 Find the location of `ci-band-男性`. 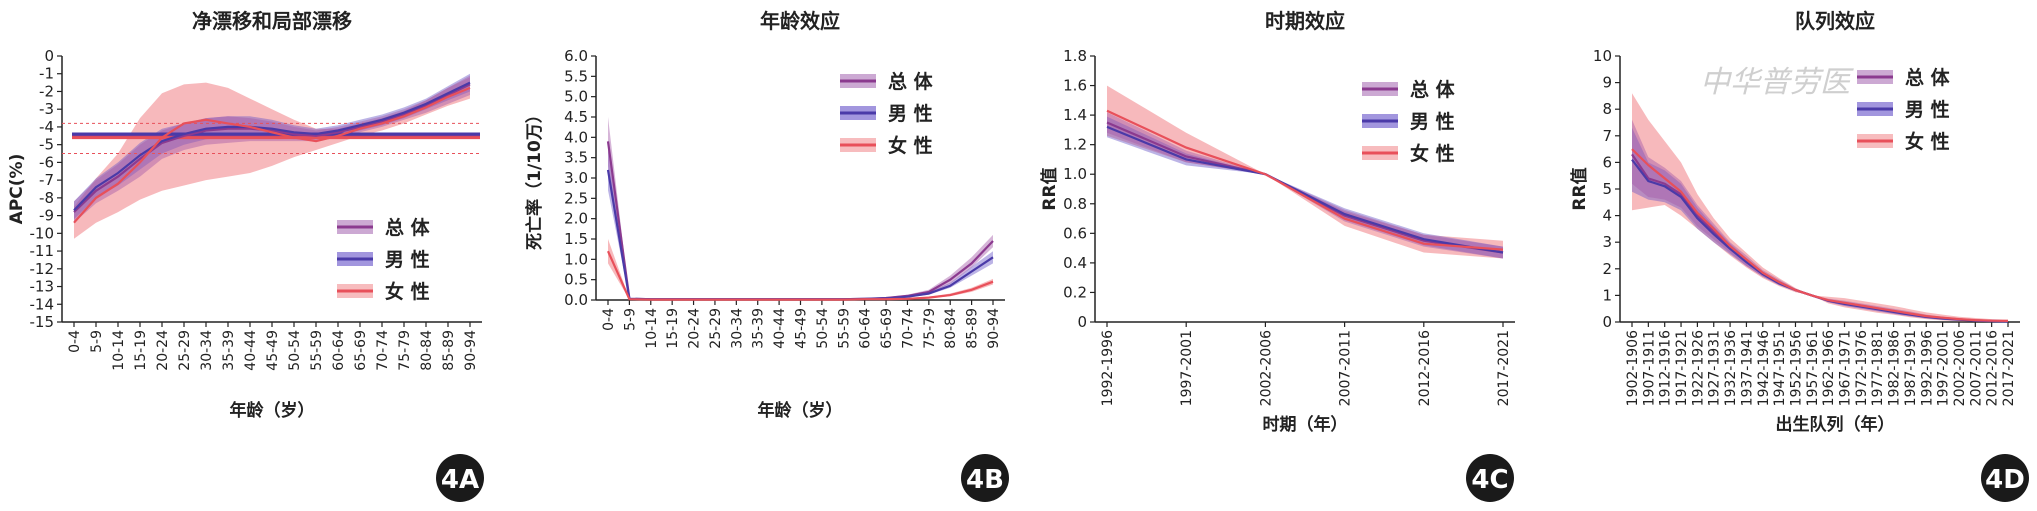

ci-band-男性 is located at coordinates (1820, 224).